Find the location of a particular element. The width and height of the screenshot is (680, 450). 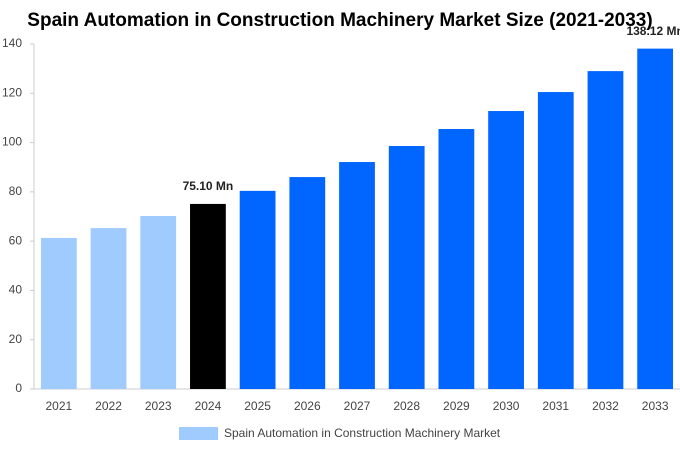

x-tick-label: 2032 is located at coordinates (605, 406).